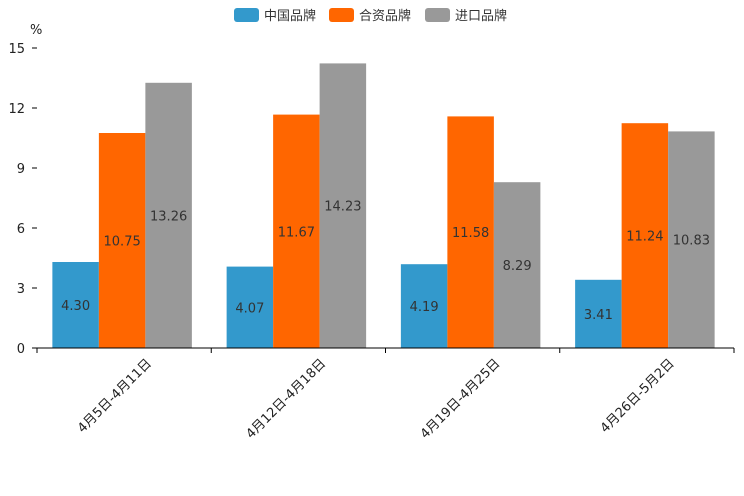  I want to click on bar-value-label: 13.26, so click(168, 216).